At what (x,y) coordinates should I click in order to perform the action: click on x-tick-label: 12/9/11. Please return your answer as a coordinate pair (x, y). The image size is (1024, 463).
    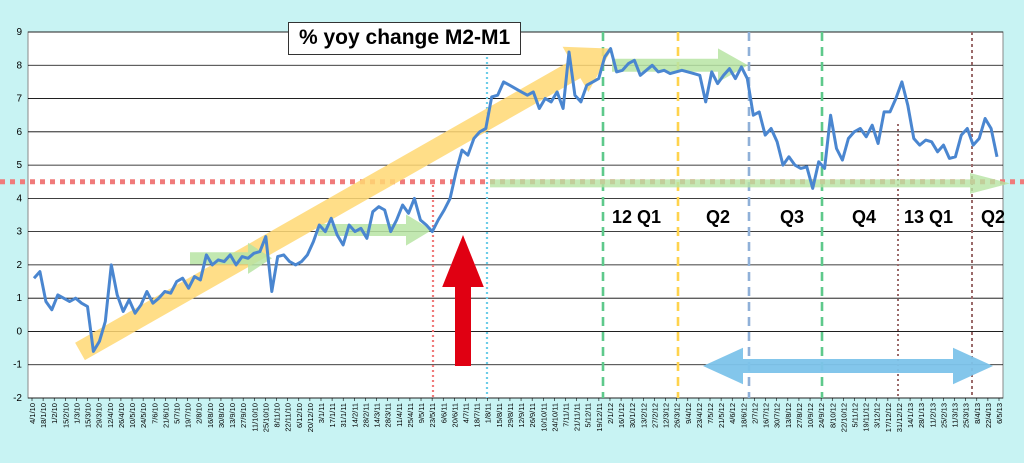
    Looking at the image, I should click on (521, 415).